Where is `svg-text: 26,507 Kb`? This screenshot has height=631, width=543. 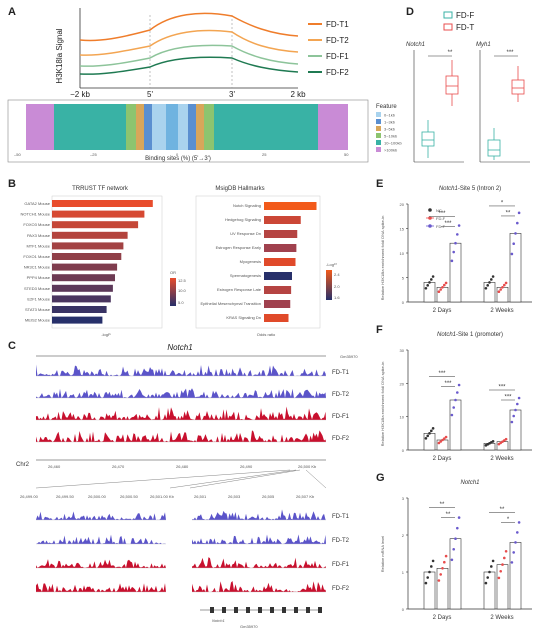 svg-text: 26,507 Kb is located at coordinates (305, 496).